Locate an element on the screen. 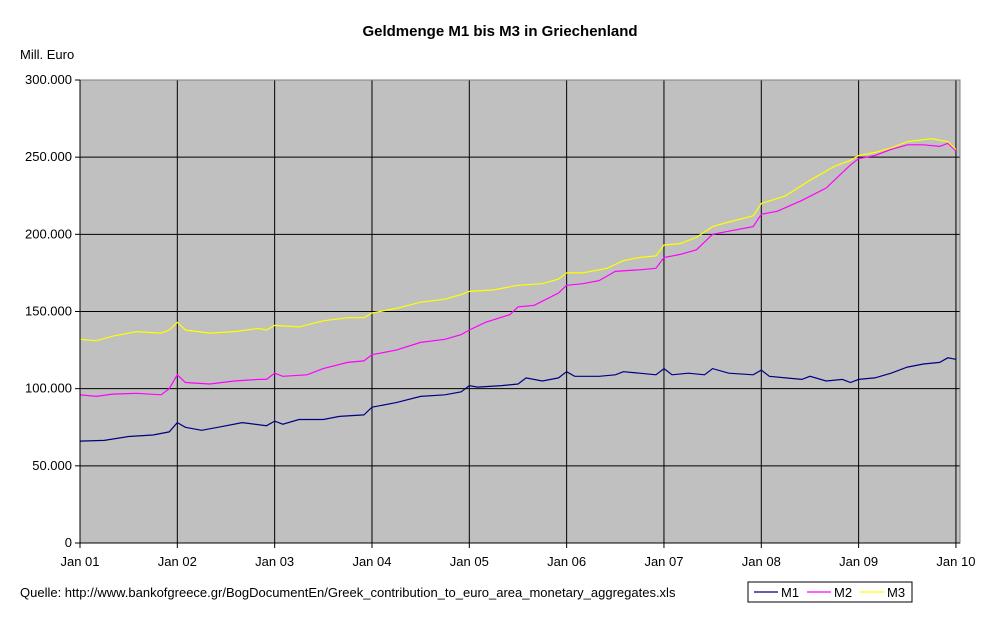 Image resolution: width=999 pixels, height=620 pixels. chart-title: Geldmenge M1 bis M3 in Griechenland is located at coordinates (499, 31).